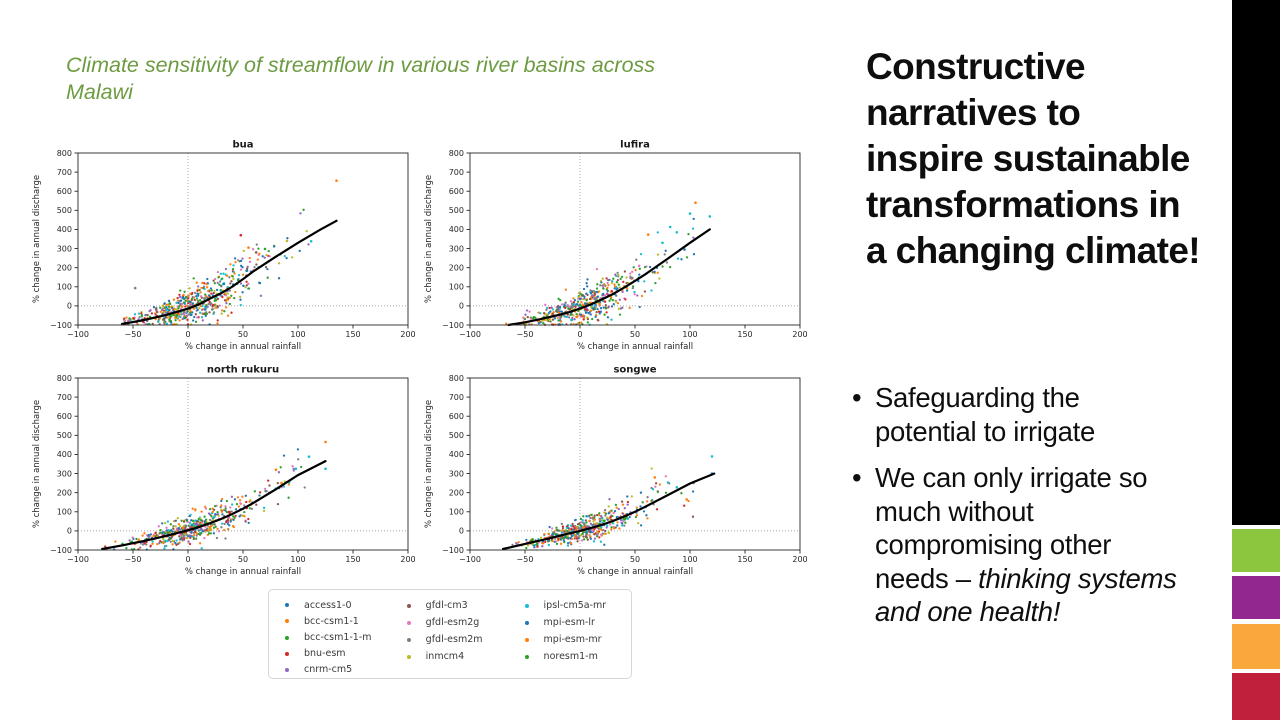 The height and width of the screenshot is (720, 1280). Describe the element at coordinates (346, 621) in the screenshot. I see `legend-item: bcc-csm1-1` at that location.